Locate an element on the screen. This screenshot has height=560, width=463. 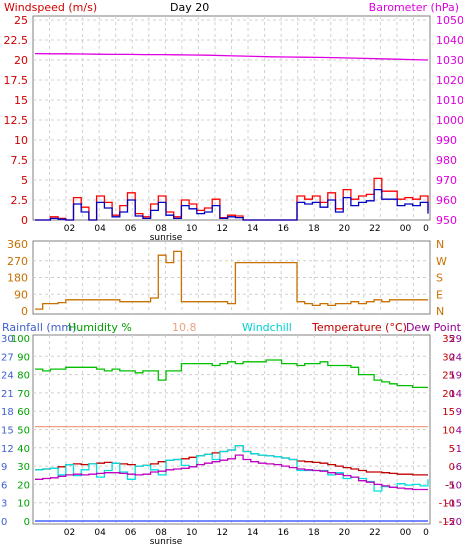
p1-x-tick: 20 is located at coordinates (345, 229).